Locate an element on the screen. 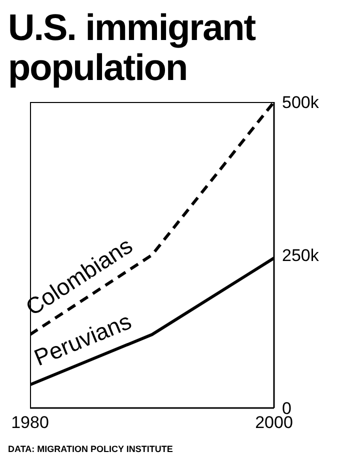  y-tick-label: 250k is located at coordinates (301, 256).